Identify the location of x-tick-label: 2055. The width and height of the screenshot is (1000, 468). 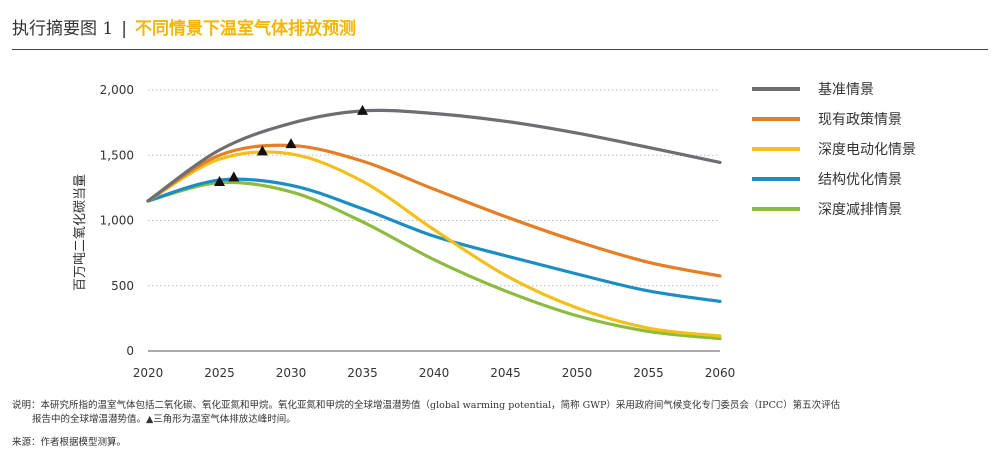
(648, 373).